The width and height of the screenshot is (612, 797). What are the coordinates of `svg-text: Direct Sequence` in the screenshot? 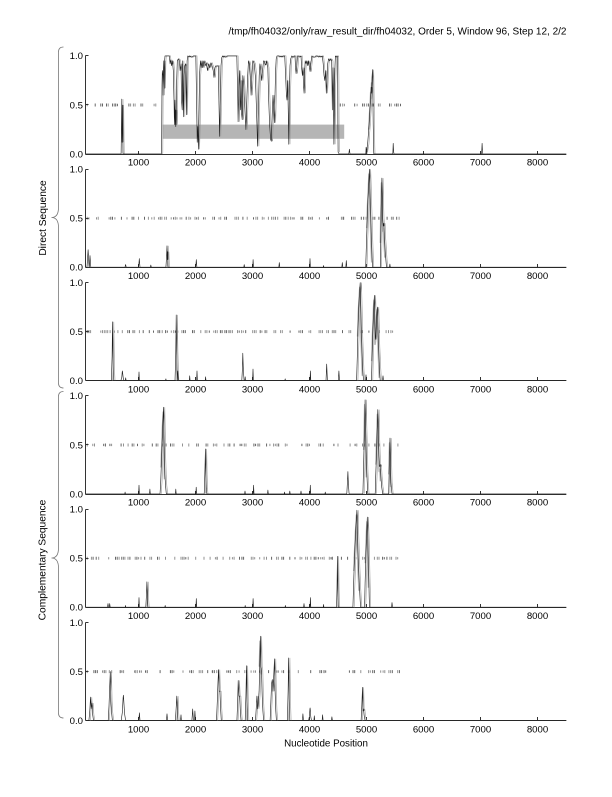 It's located at (43, 218).